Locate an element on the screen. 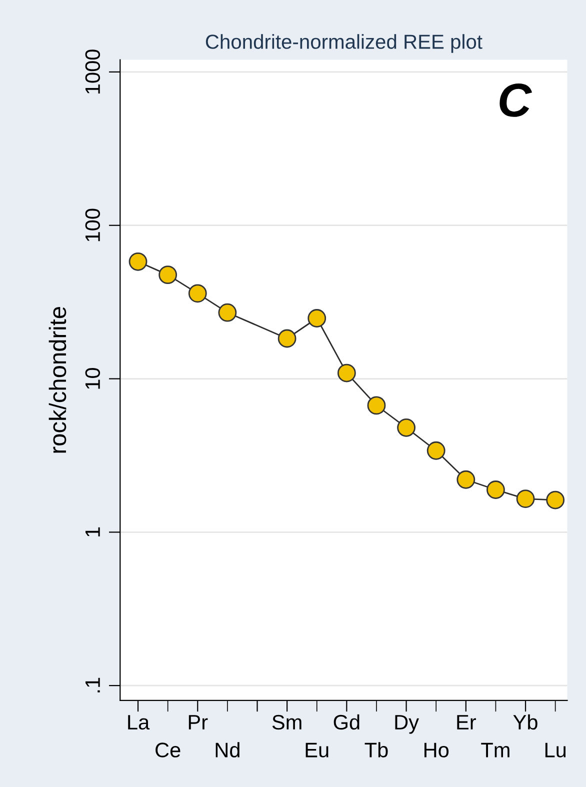  y-tick-label: .1 is located at coordinates (93, 685).